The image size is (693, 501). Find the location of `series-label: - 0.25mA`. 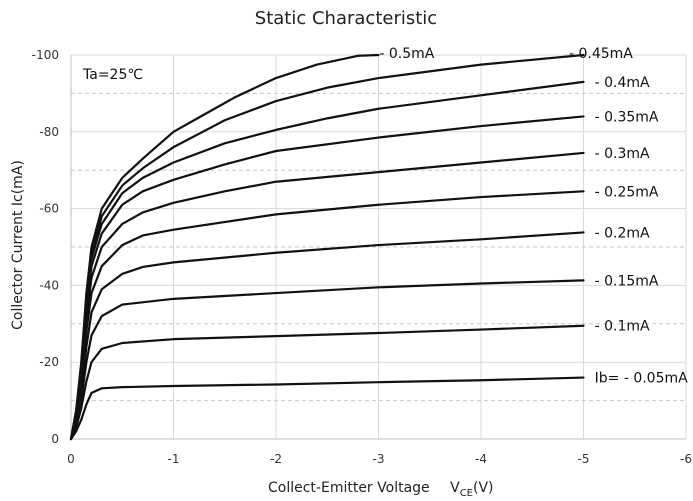

series-label: - 0.25mA is located at coordinates (627, 192).